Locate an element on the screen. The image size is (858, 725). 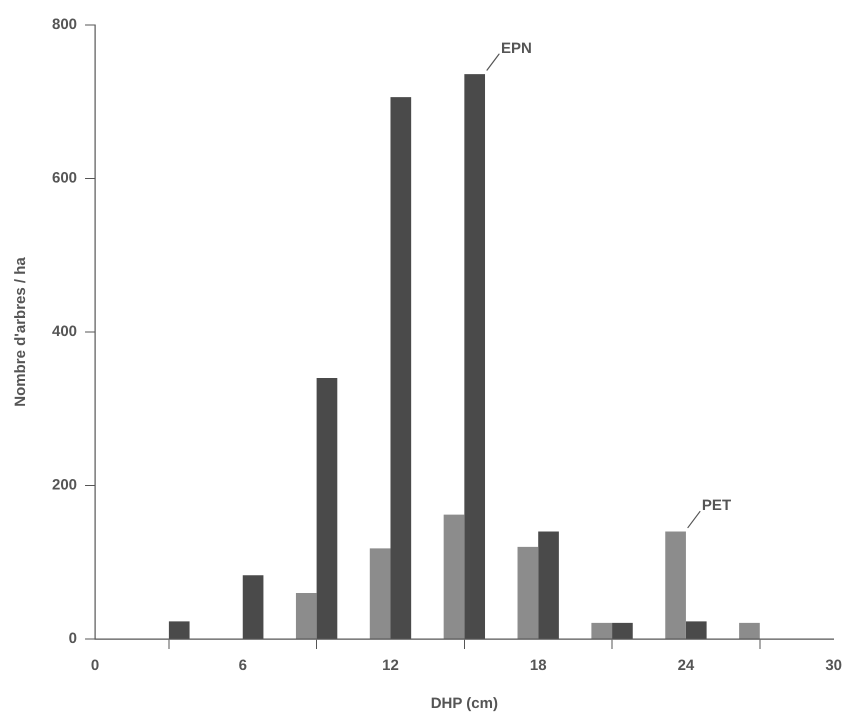
x-tick-label: 30 is located at coordinates (833, 665).